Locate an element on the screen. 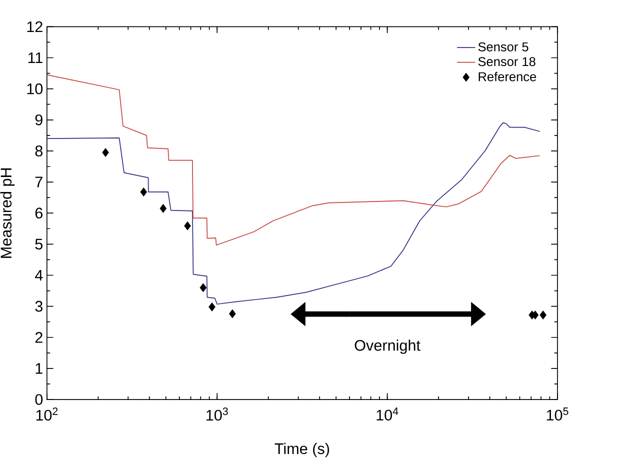 The image size is (622, 475). x-tick-label: 10$^{2}$ is located at coordinates (47, 414).